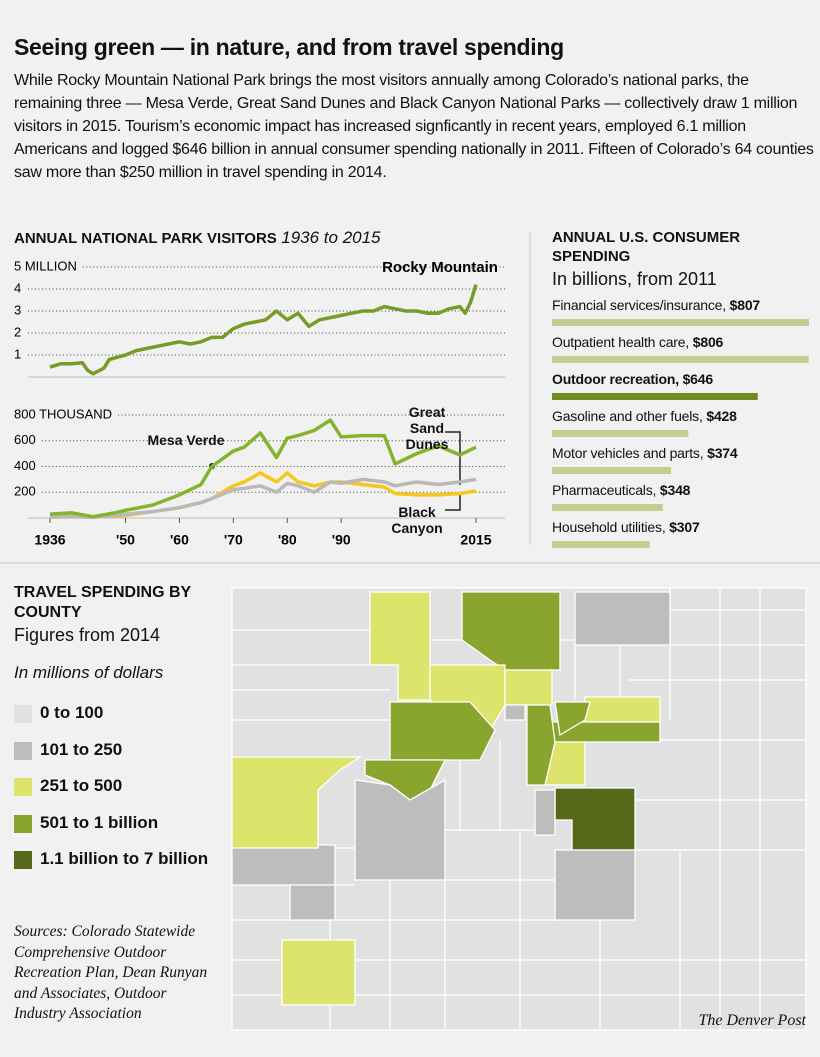  Describe the element at coordinates (125, 540) in the screenshot. I see `x-tick-label: '50` at that location.